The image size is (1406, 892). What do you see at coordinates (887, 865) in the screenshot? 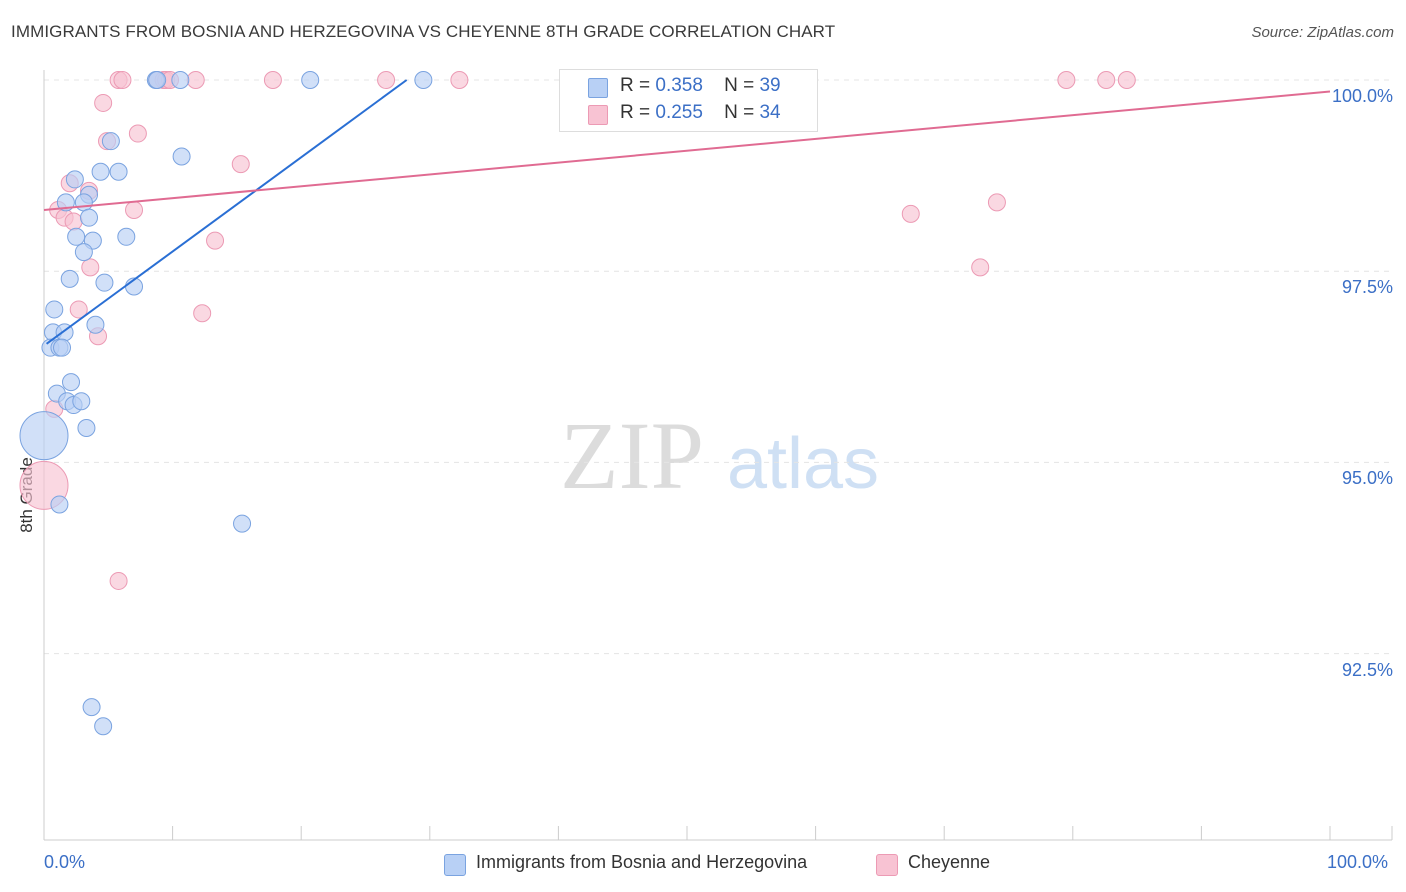
I see `legend-swatch-cheyenne` at bounding box center [887, 865].